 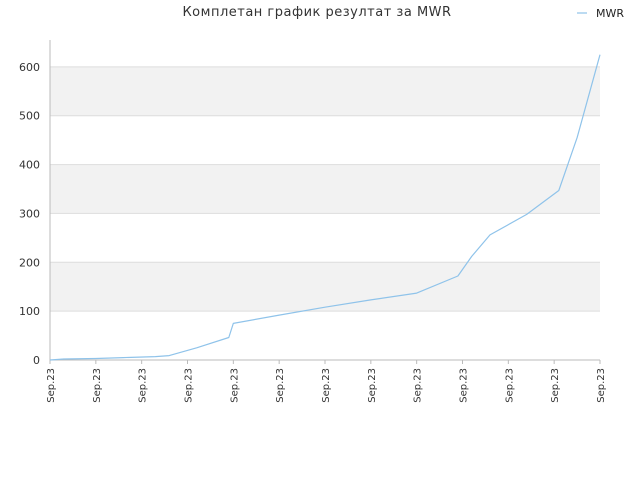 What do you see at coordinates (29, 116) in the screenshot?
I see `y-tick-label: 500` at bounding box center [29, 116].